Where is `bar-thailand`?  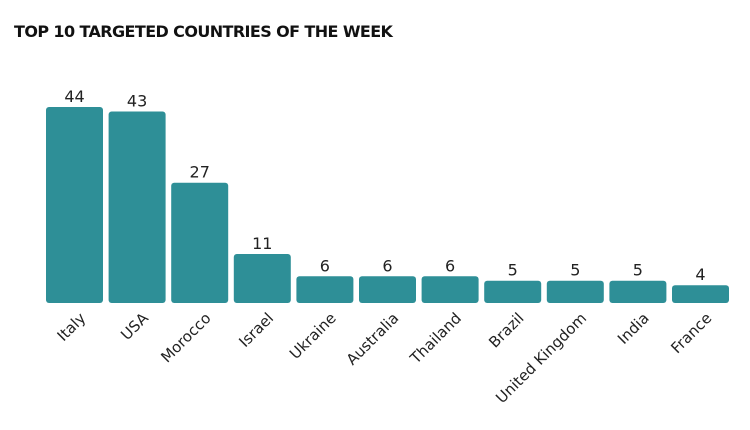 bar-thailand is located at coordinates (450, 289).